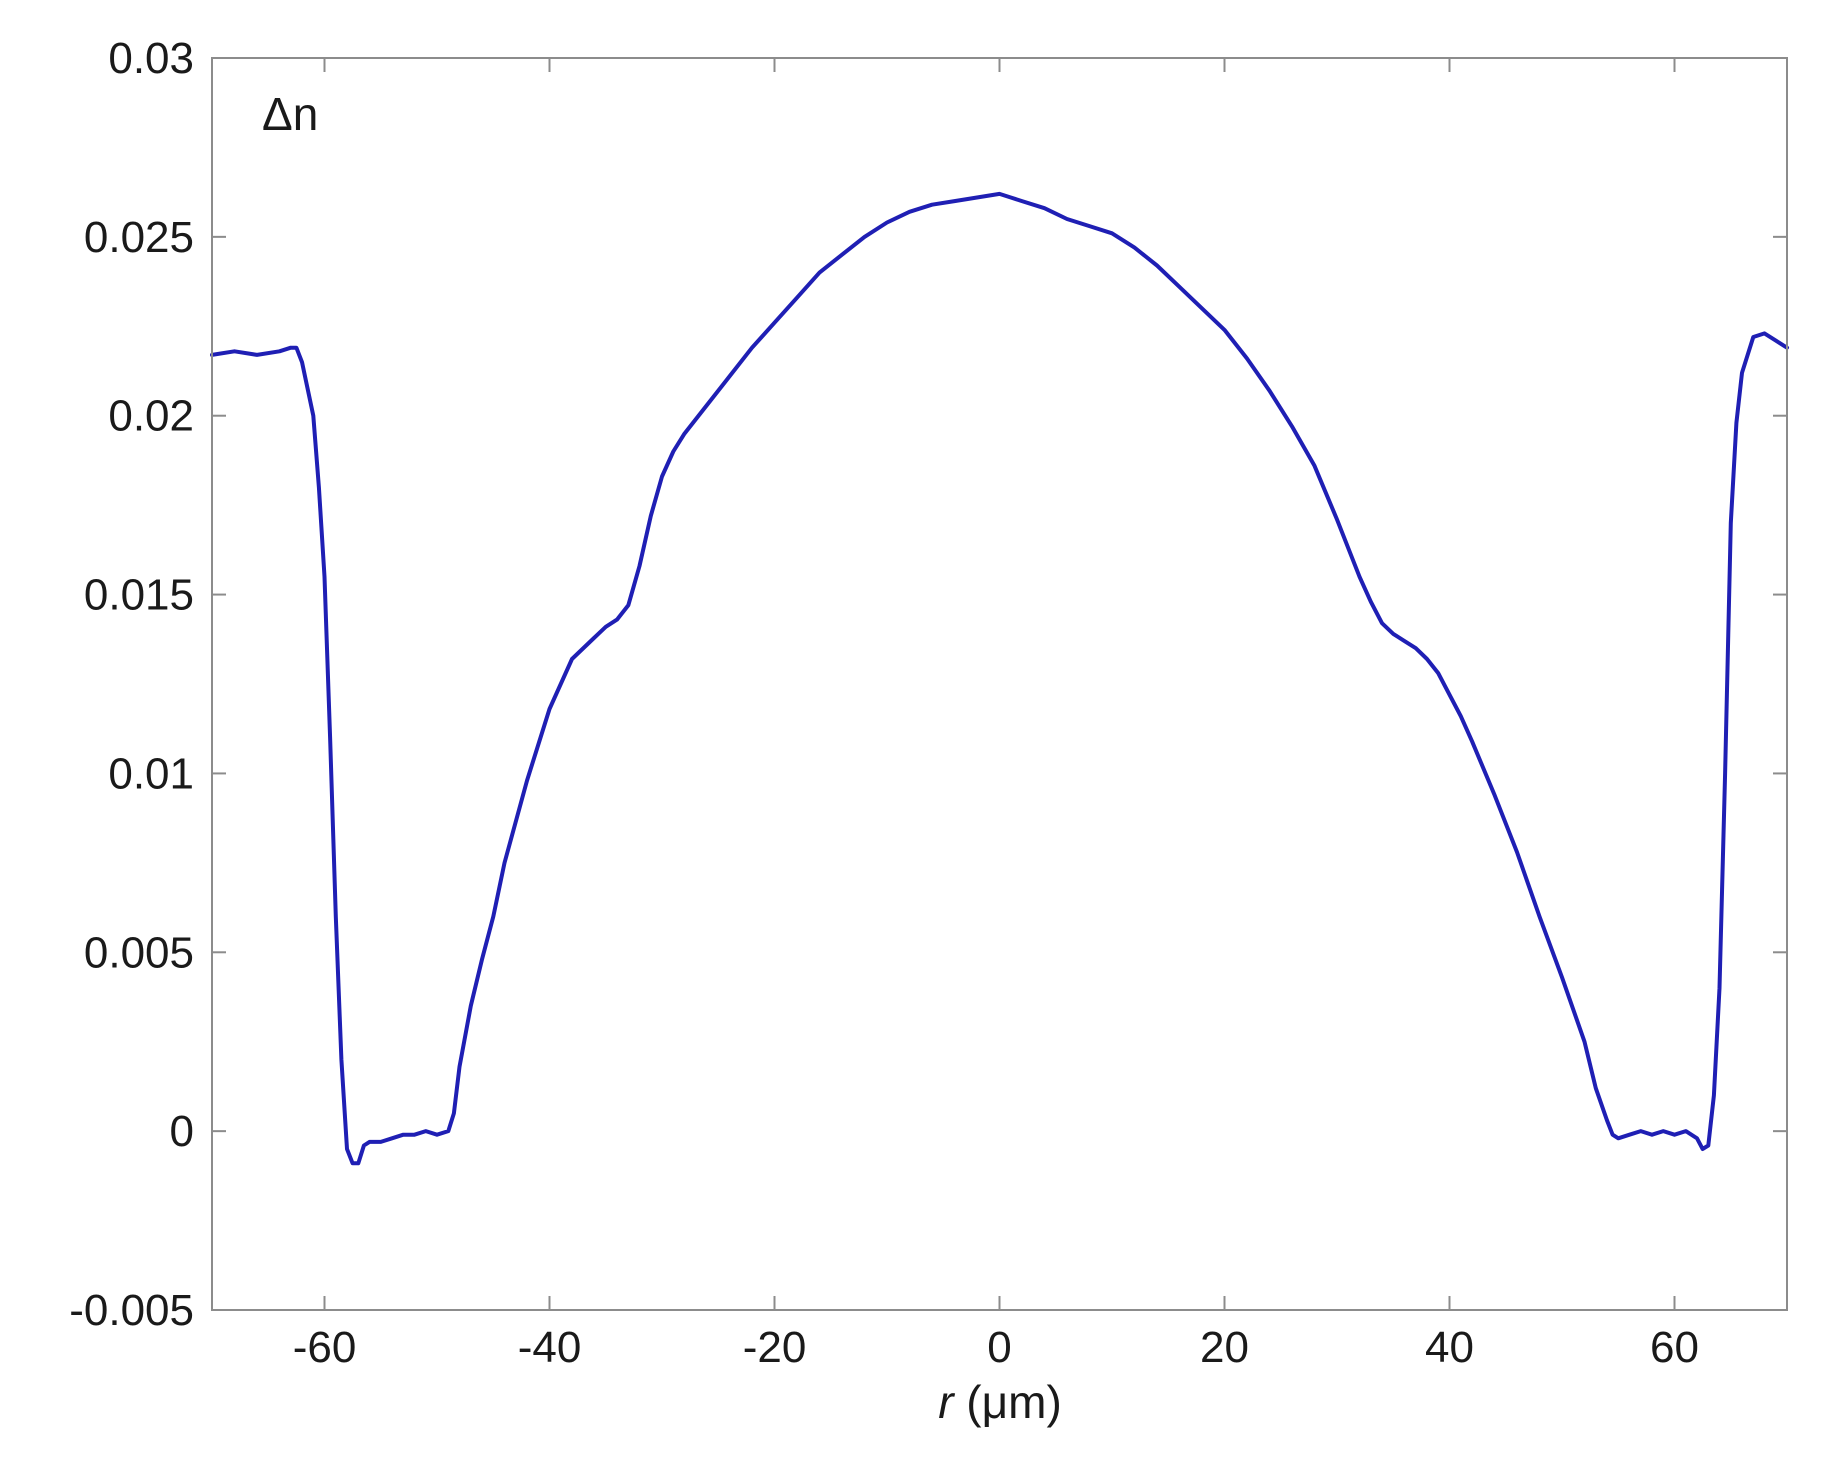 The height and width of the screenshot is (1465, 1843). I want to click on x-tick-label: -60, so click(325, 1347).